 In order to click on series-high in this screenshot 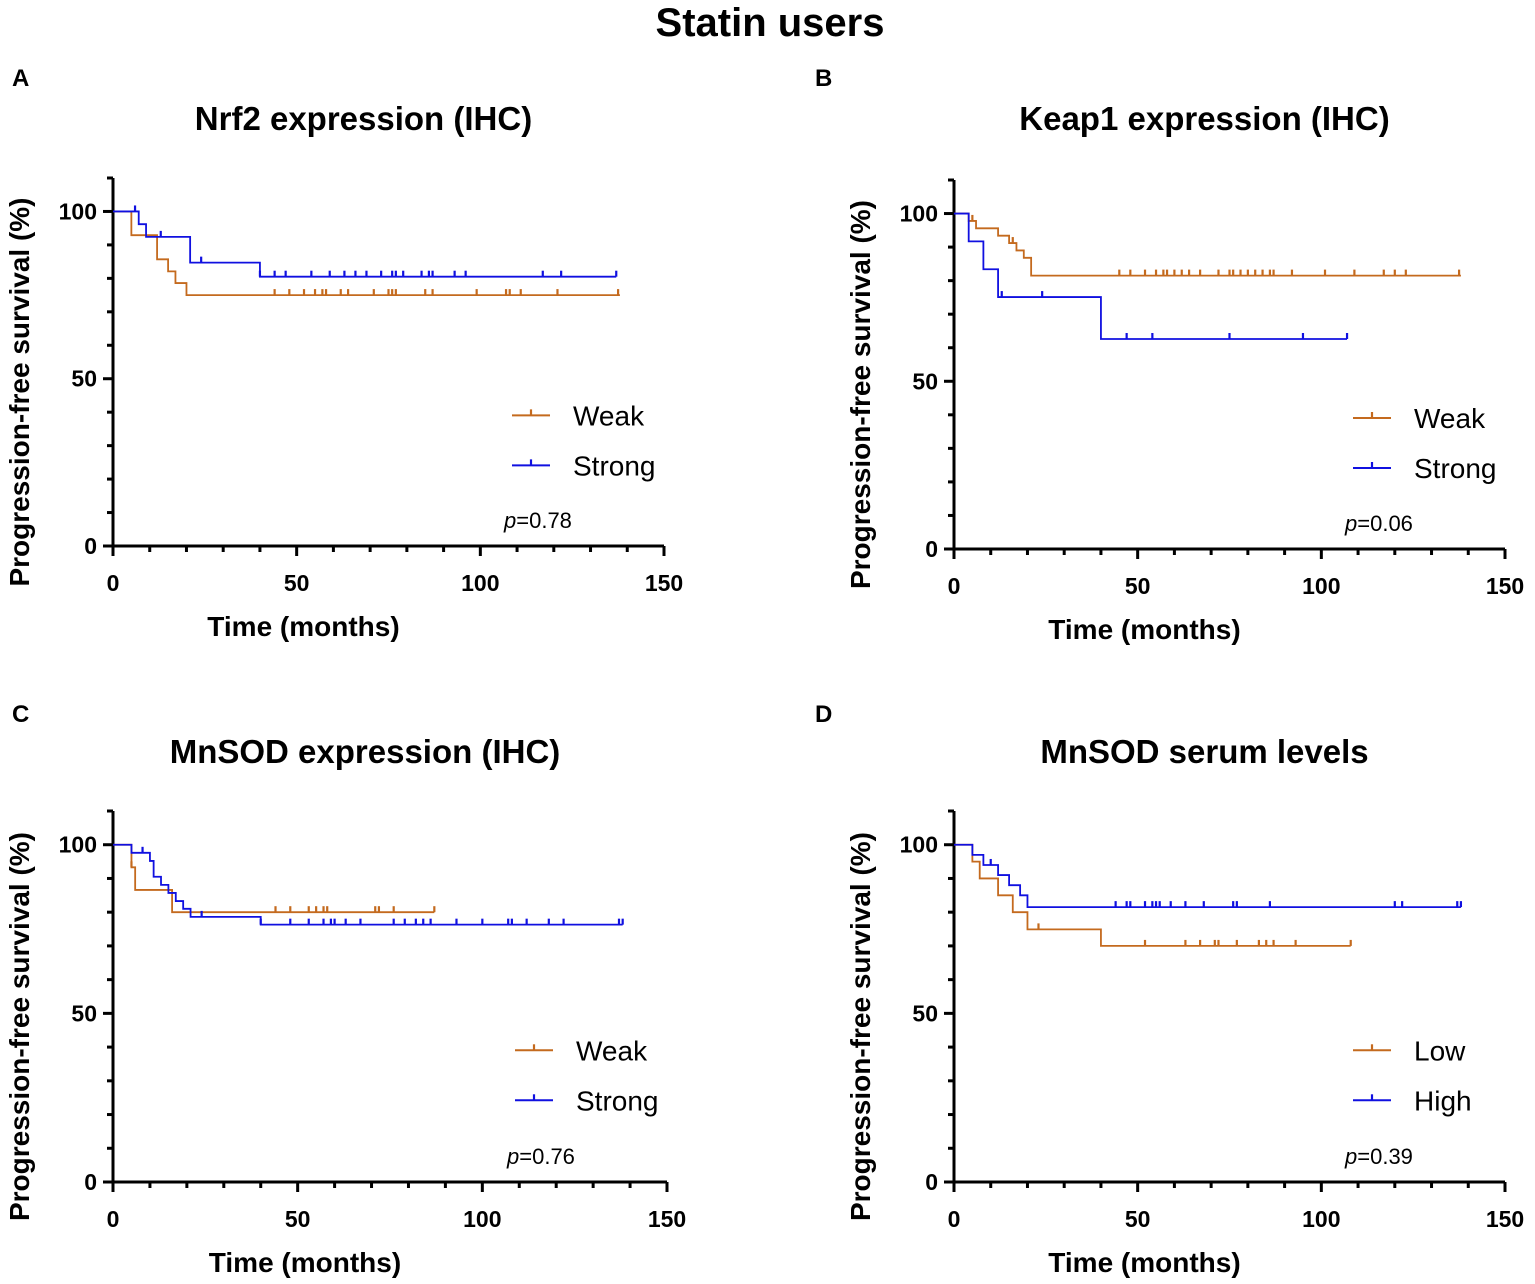, I will do `click(1208, 876)`.